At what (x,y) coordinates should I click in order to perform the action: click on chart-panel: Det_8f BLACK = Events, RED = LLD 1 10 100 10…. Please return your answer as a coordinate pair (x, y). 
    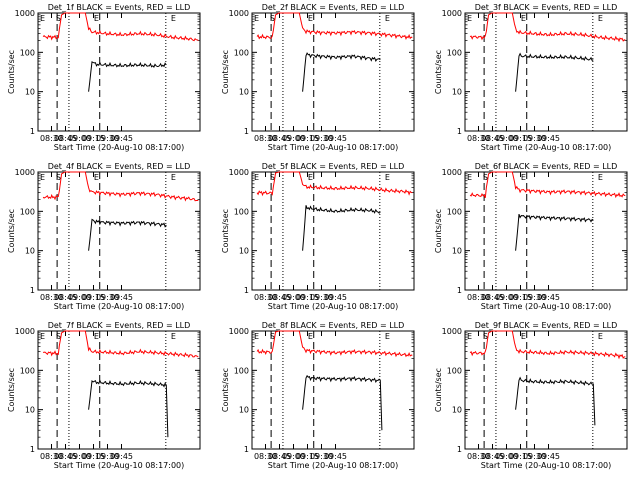
    Looking at the image, I should click on (318, 395).